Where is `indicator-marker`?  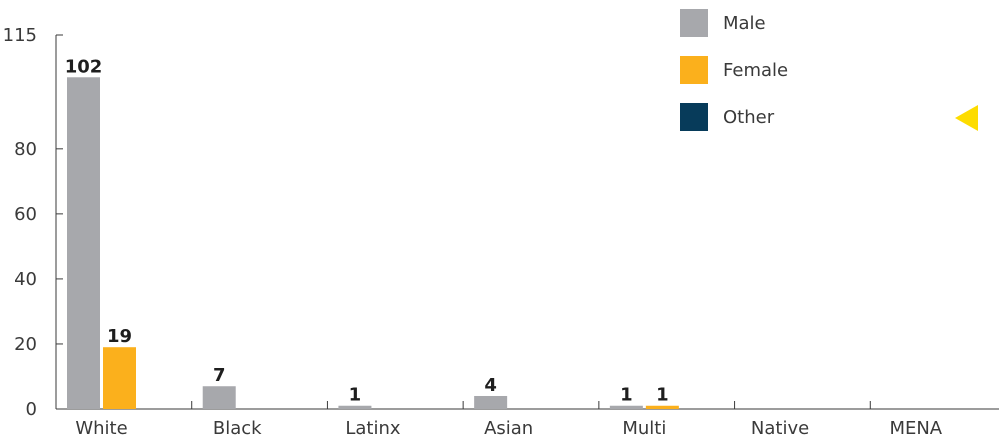
indicator-marker is located at coordinates (966, 118).